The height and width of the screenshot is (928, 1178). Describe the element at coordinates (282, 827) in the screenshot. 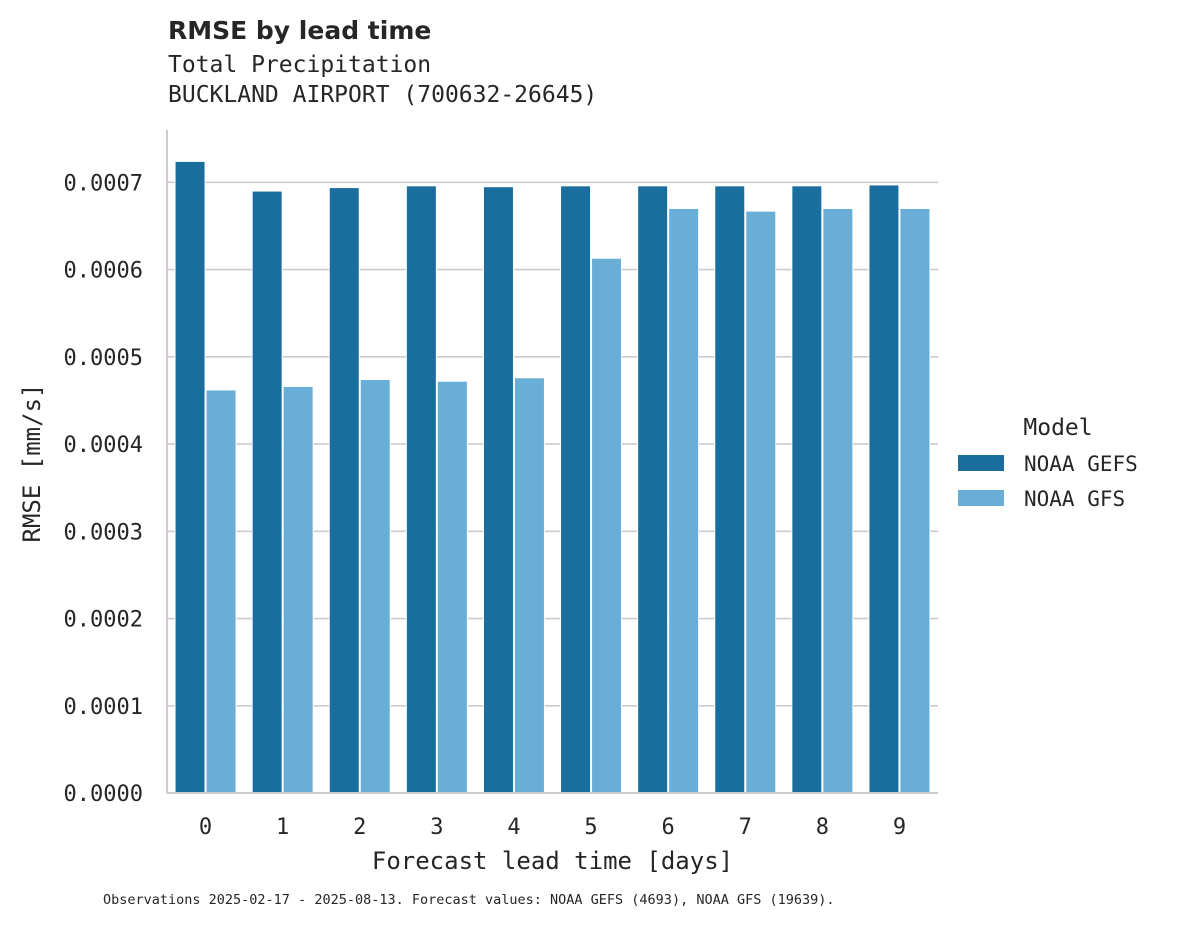

I see `x-tick-label: 1` at that location.